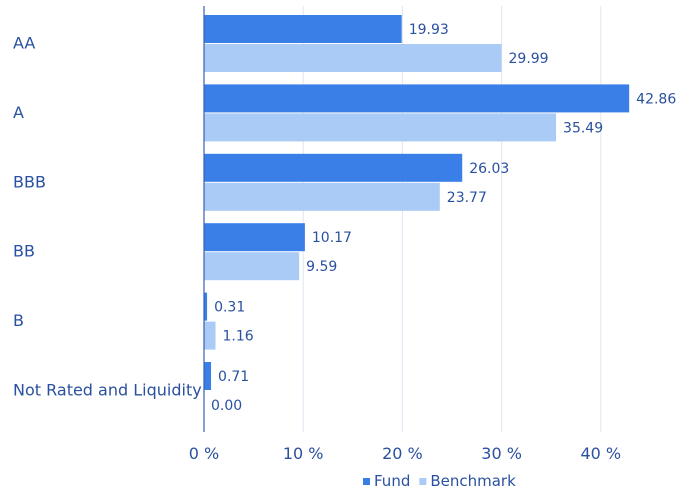 The height and width of the screenshot is (499, 691). I want to click on data-label-benchmark: 29.99, so click(529, 59).